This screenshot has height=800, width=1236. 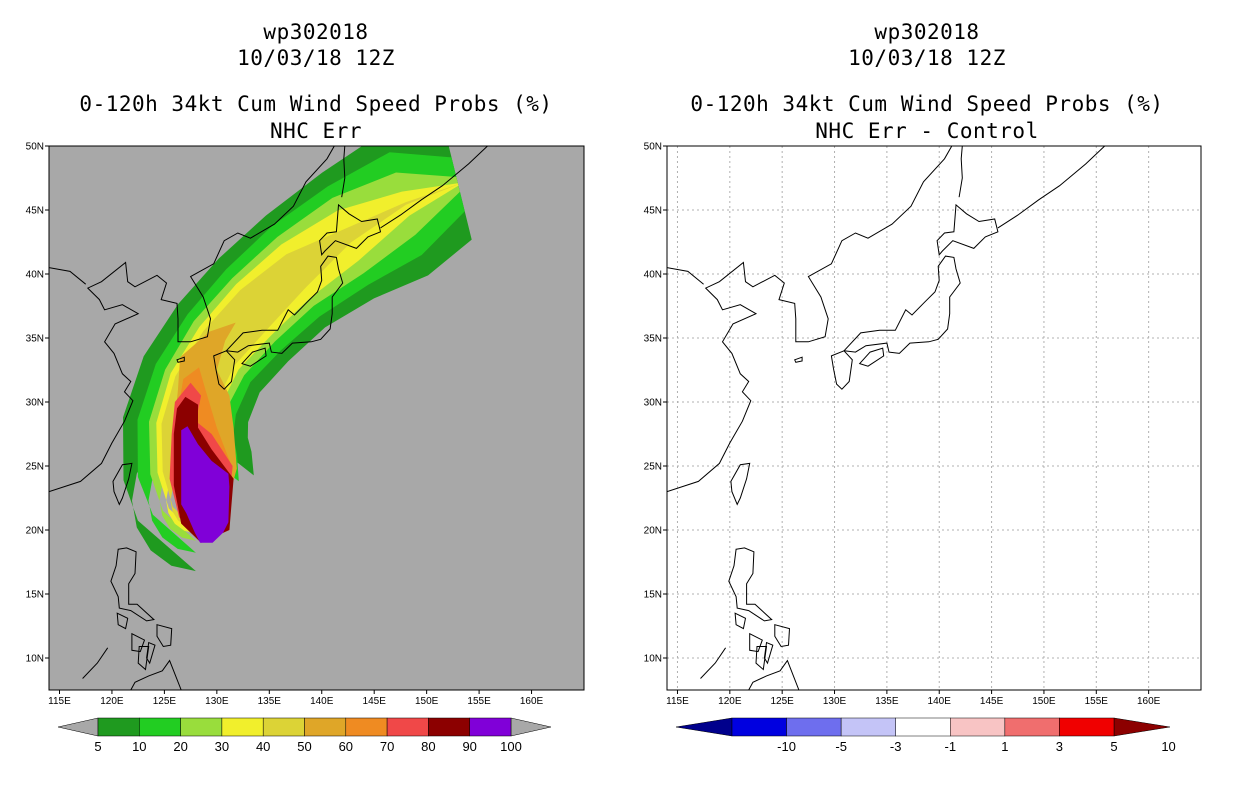 I want to click on right-colorbar: -10 -5 -3 -1 1 3 5 10, so click(x=925, y=735).